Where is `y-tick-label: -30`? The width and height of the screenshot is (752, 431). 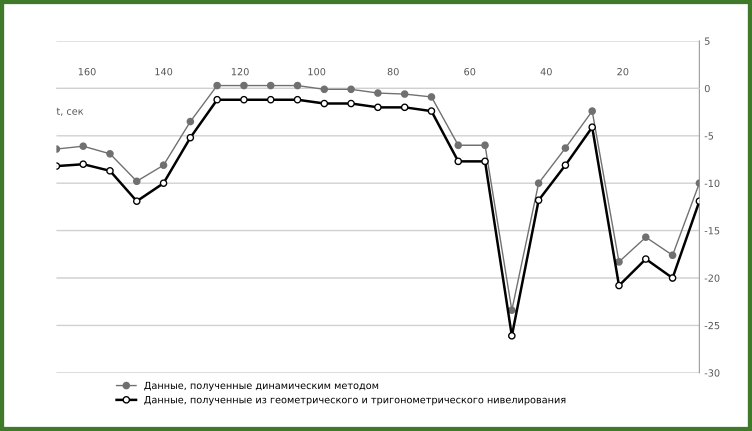
y-tick-label: -30 is located at coordinates (712, 373).